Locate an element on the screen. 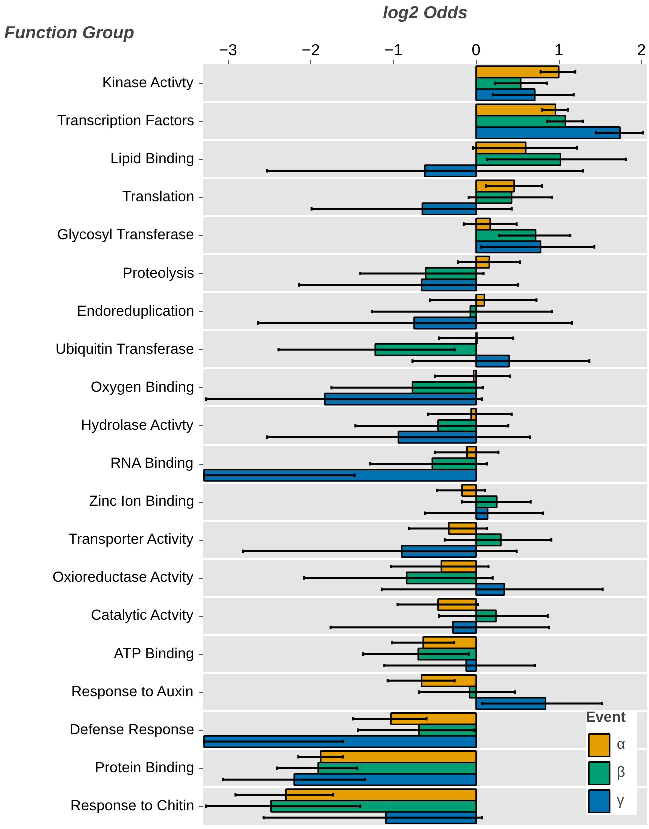 Image resolution: width=649 pixels, height=829 pixels. x-tick-label: 2 is located at coordinates (641, 51).